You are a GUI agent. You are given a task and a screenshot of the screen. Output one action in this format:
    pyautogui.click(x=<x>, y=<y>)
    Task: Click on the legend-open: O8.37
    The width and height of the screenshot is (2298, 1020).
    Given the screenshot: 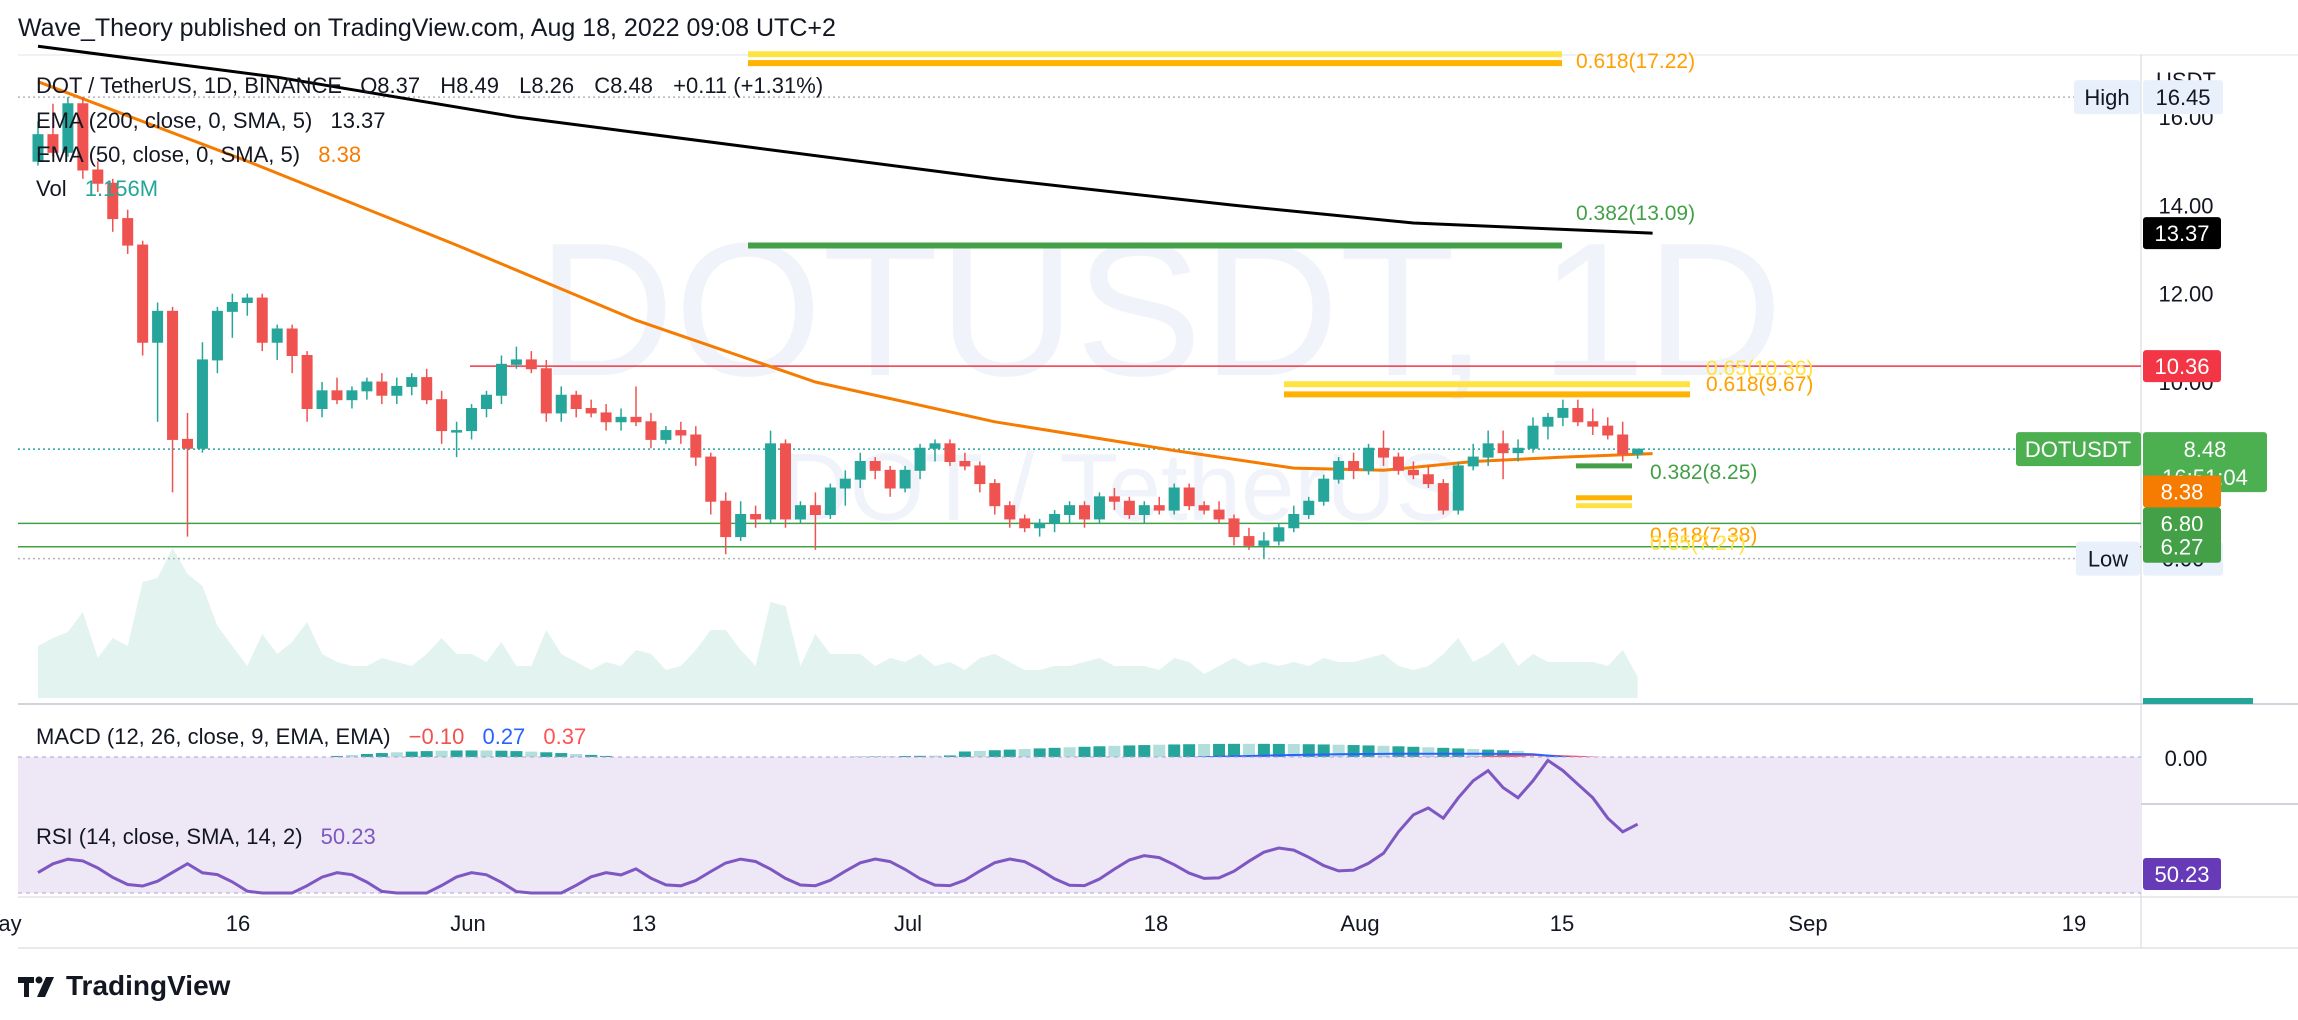 What is the action you would take?
    pyautogui.click(x=390, y=85)
    